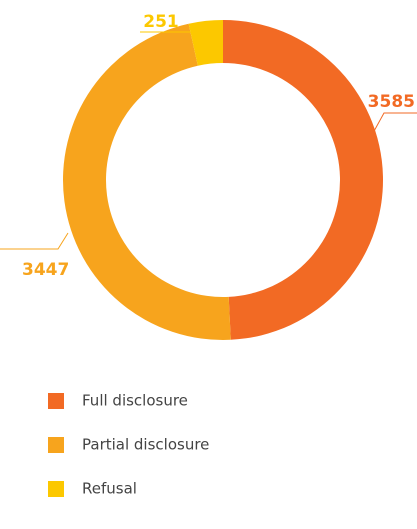 The image size is (417, 529). I want to click on value-label: 3585, so click(391, 102).